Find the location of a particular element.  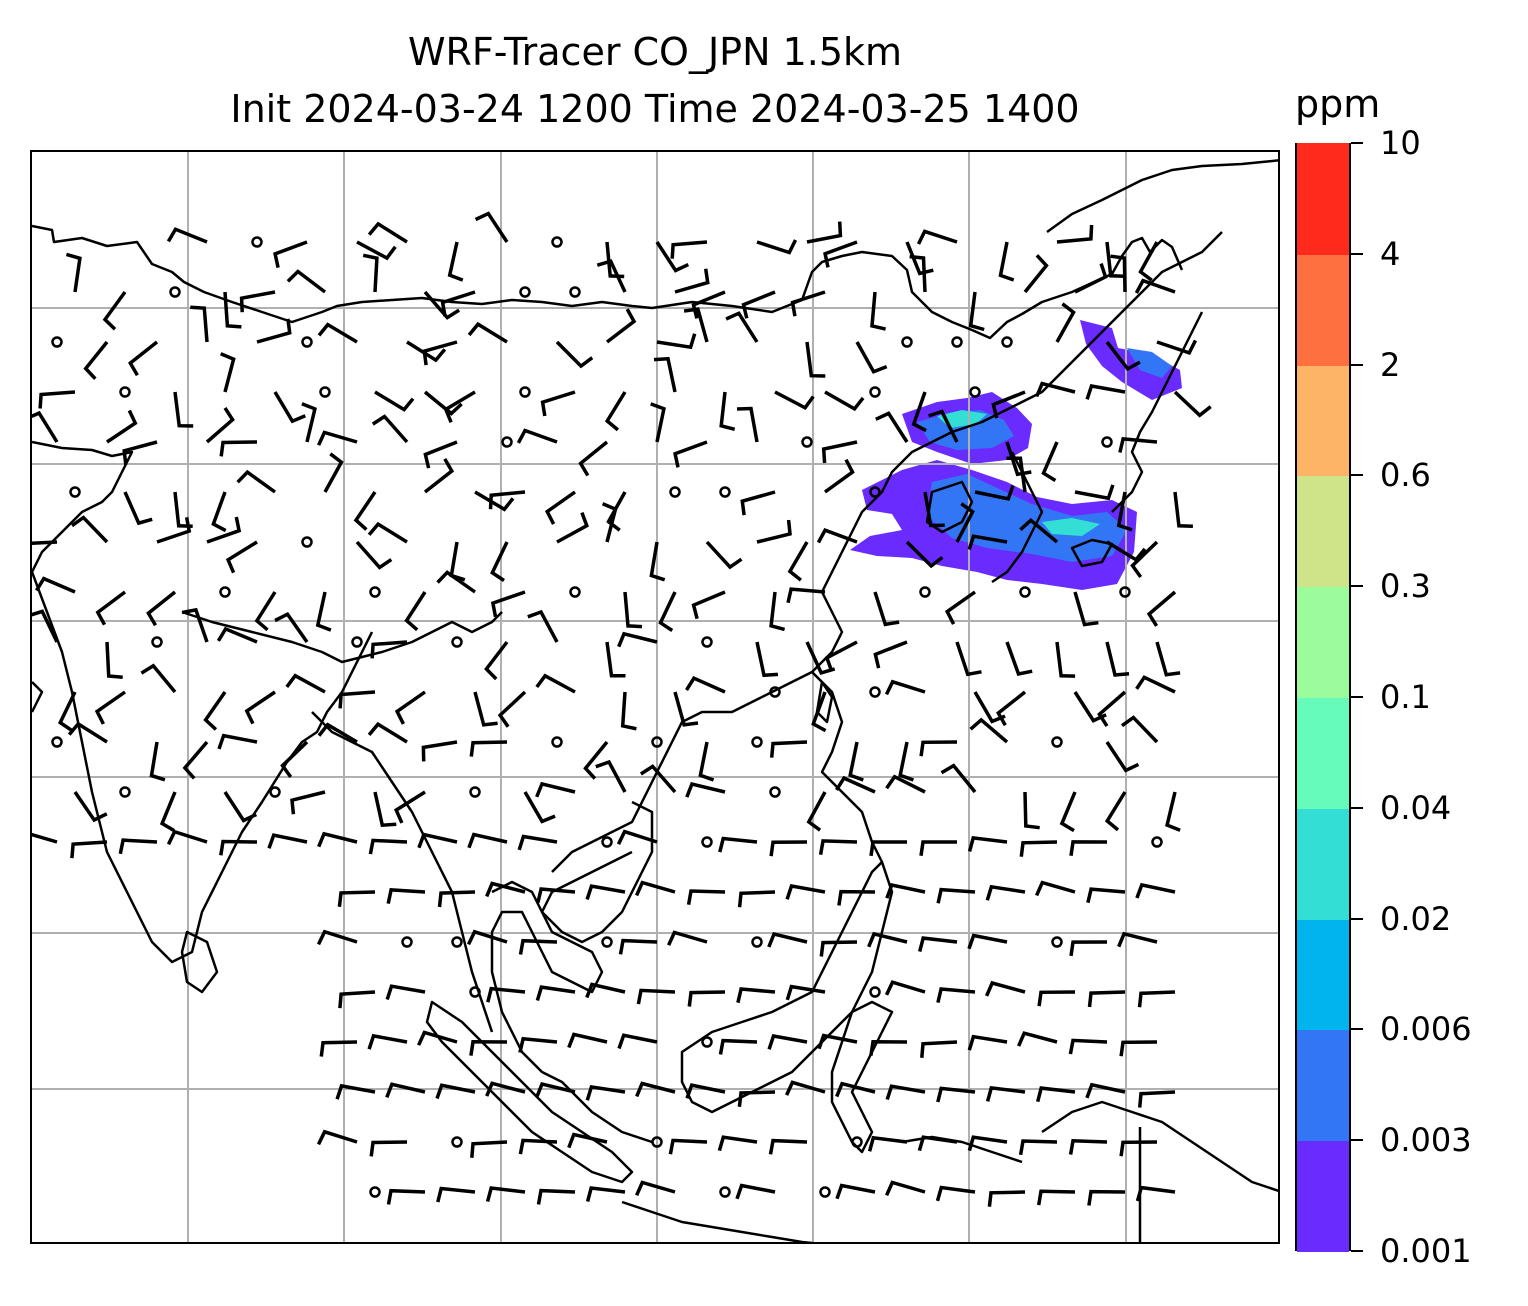

thai-gulf-and-malay-peninsula is located at coordinates (571, 1012).